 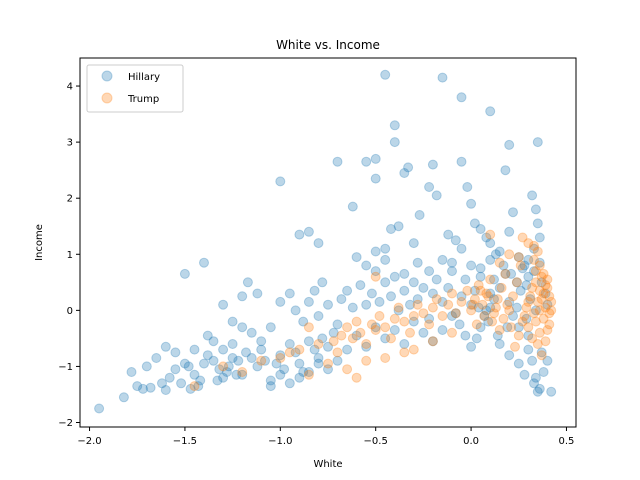 What do you see at coordinates (70, 87) in the screenshot?
I see `y-tick-label: 4` at bounding box center [70, 87].